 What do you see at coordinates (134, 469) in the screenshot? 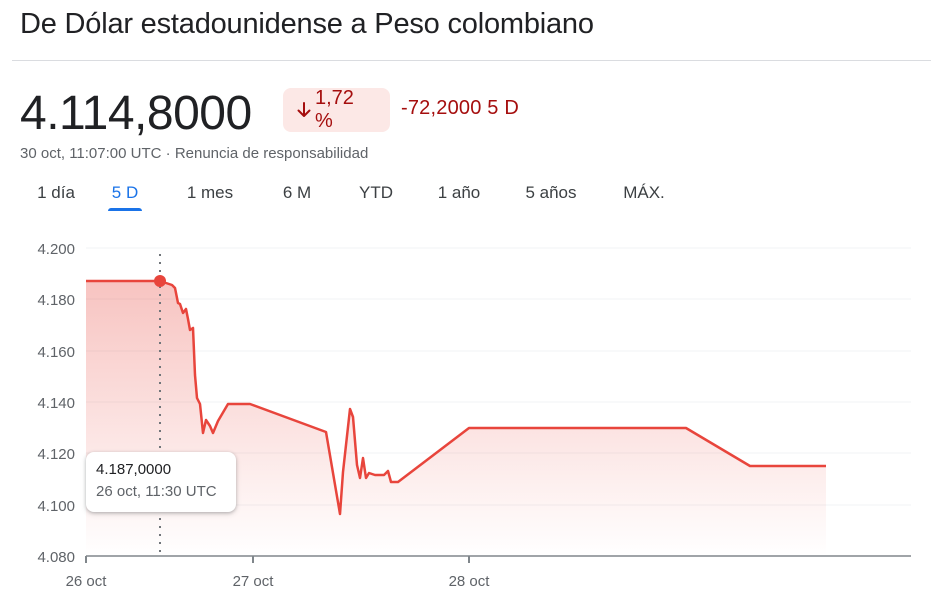
I see `tooltip-value: 4.187,0000` at bounding box center [134, 469].